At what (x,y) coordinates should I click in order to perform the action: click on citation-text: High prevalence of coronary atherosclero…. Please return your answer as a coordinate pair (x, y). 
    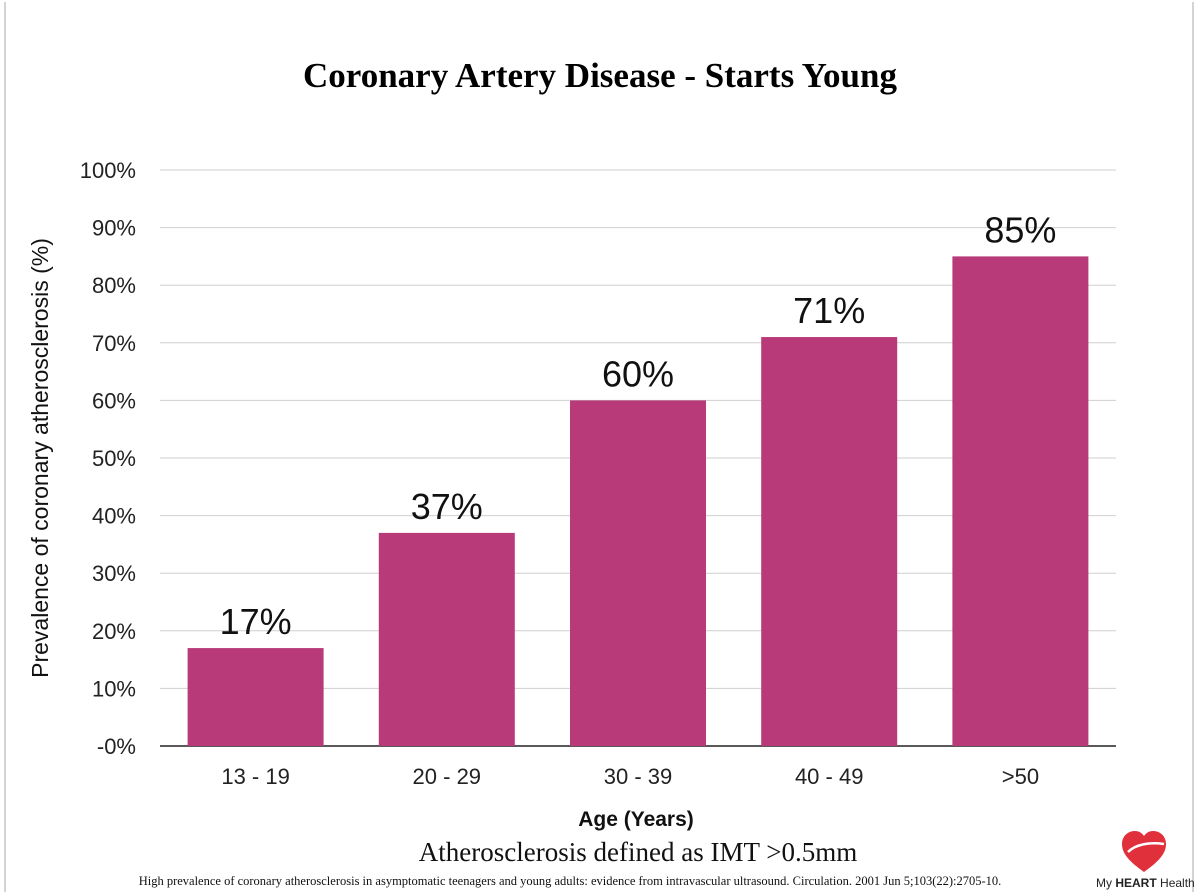
    Looking at the image, I should click on (570, 881).